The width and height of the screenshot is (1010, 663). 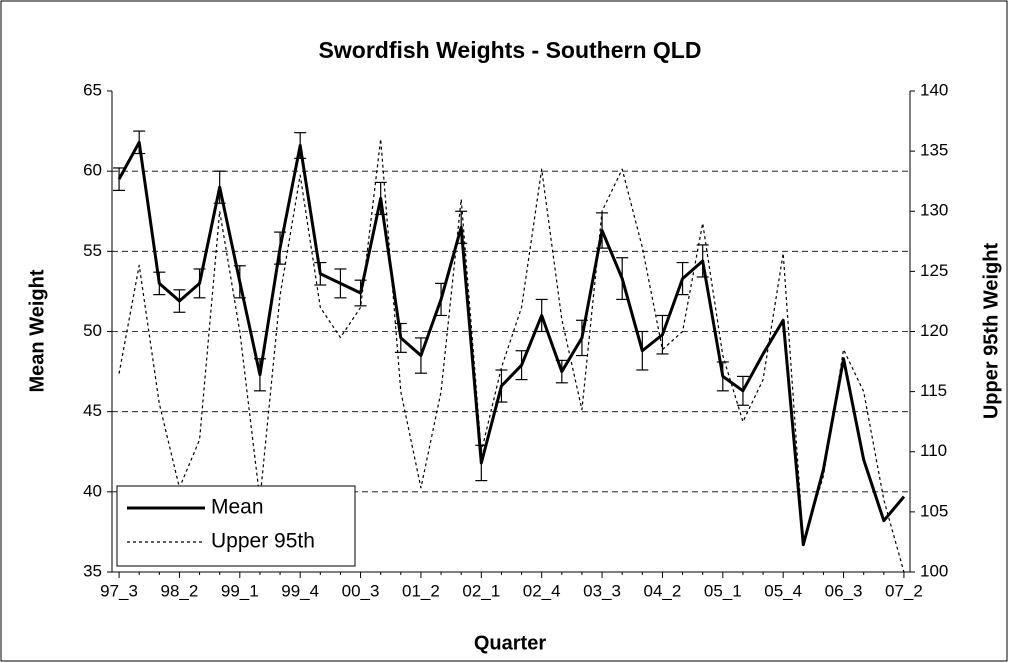 I want to click on x-tick-label: 00_3, so click(x=361, y=590).